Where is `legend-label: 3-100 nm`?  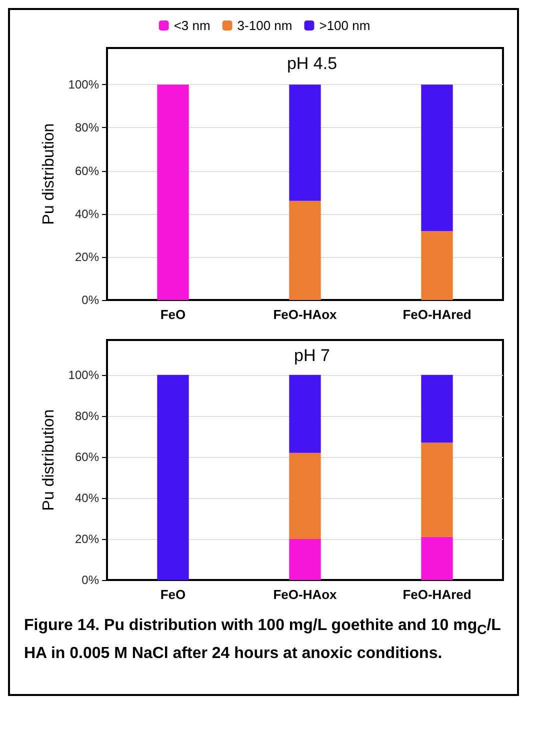
legend-label: 3-100 nm is located at coordinates (264, 25).